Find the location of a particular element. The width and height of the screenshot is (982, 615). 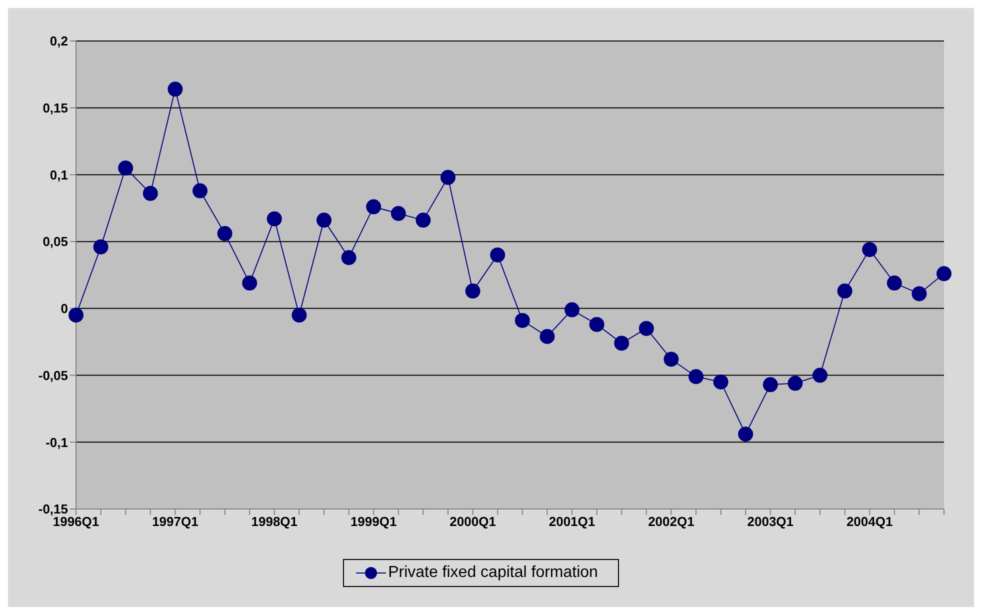

y-tick-label: -0,05 is located at coordinates (53, 375).